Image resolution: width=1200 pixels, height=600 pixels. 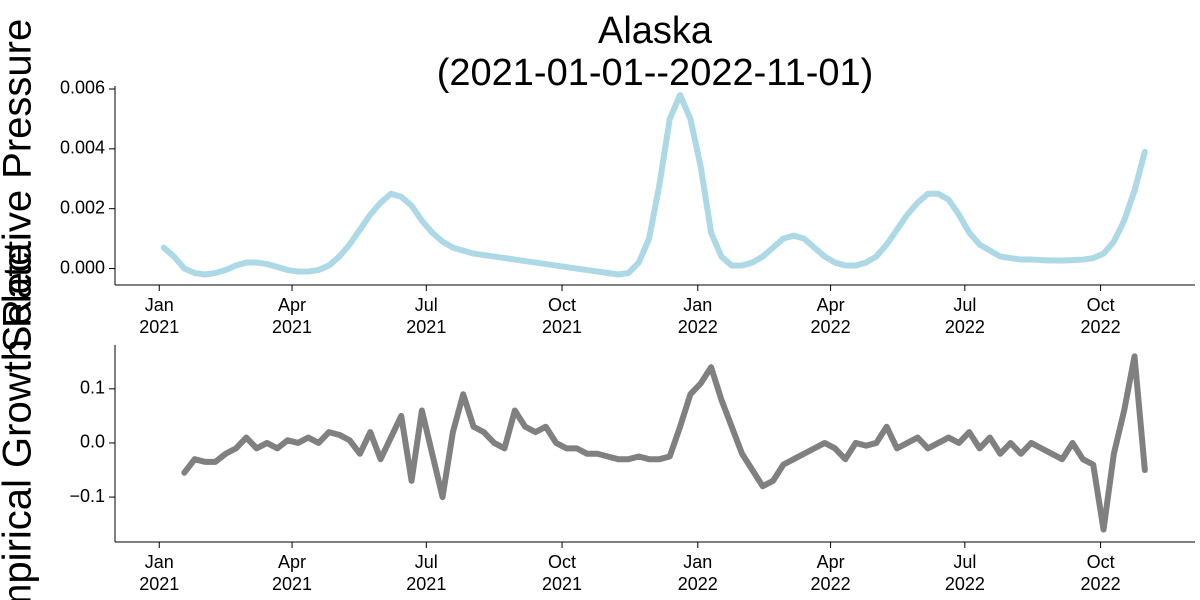 I want to click on y-tick-label: 0.006, so click(x=82, y=88).